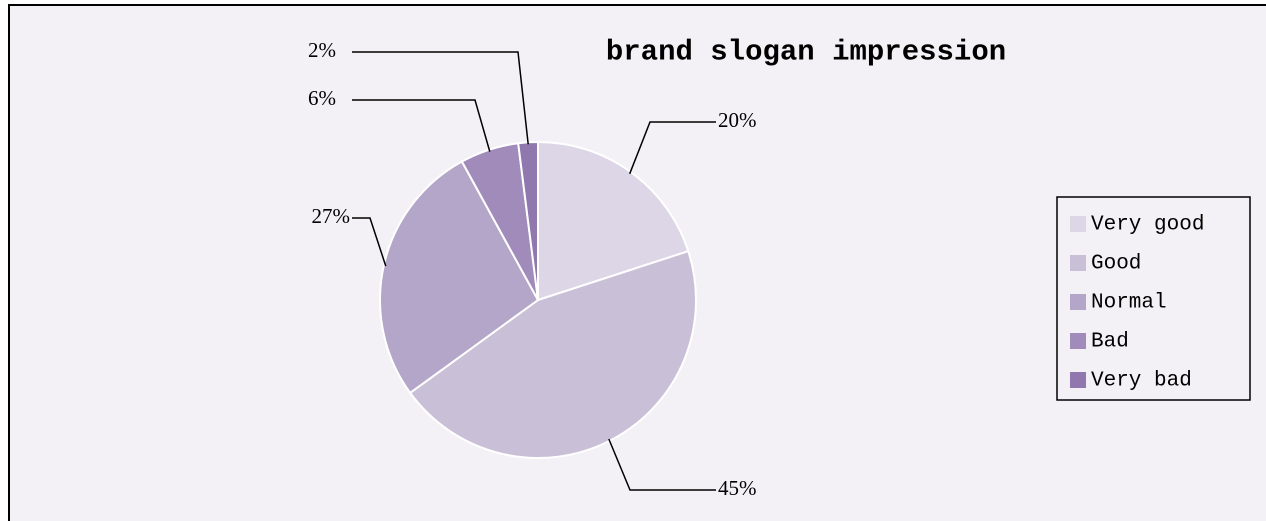 The height and width of the screenshot is (521, 1266). I want to click on data-label: 27%, so click(331, 216).